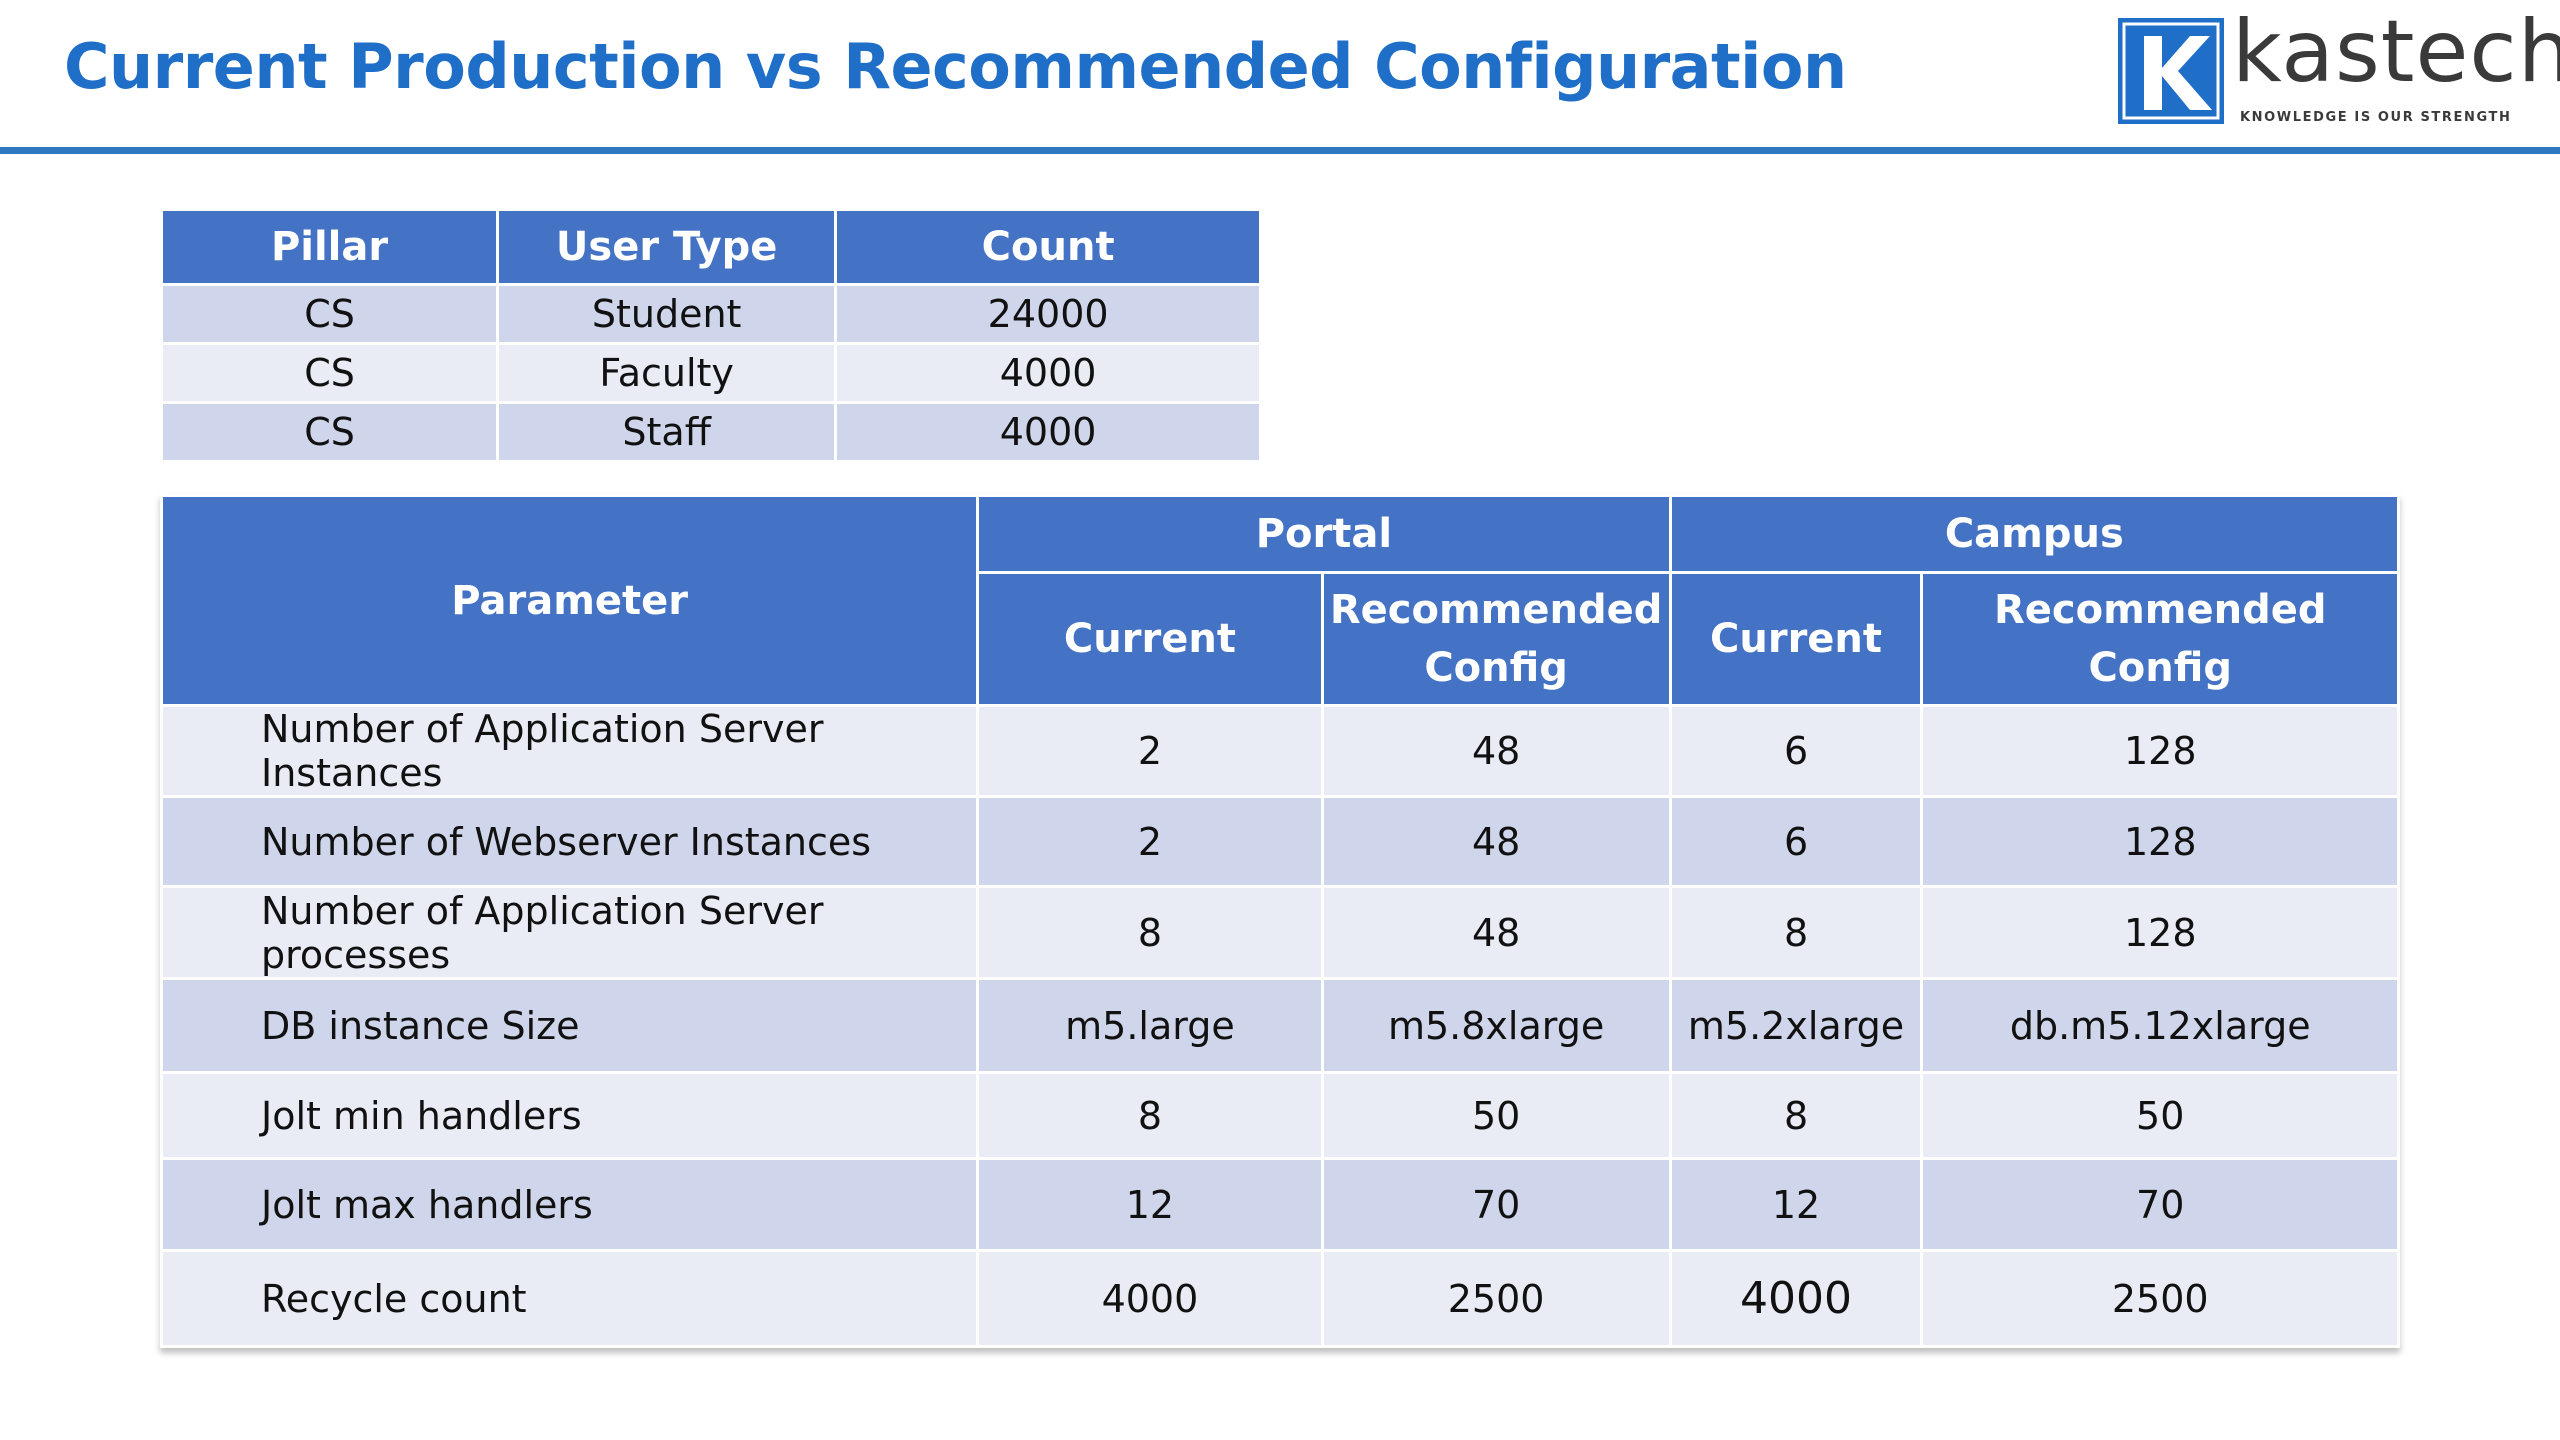 The image size is (2560, 1440). I want to click on campus-current-cell: 4000, so click(1796, 1298).